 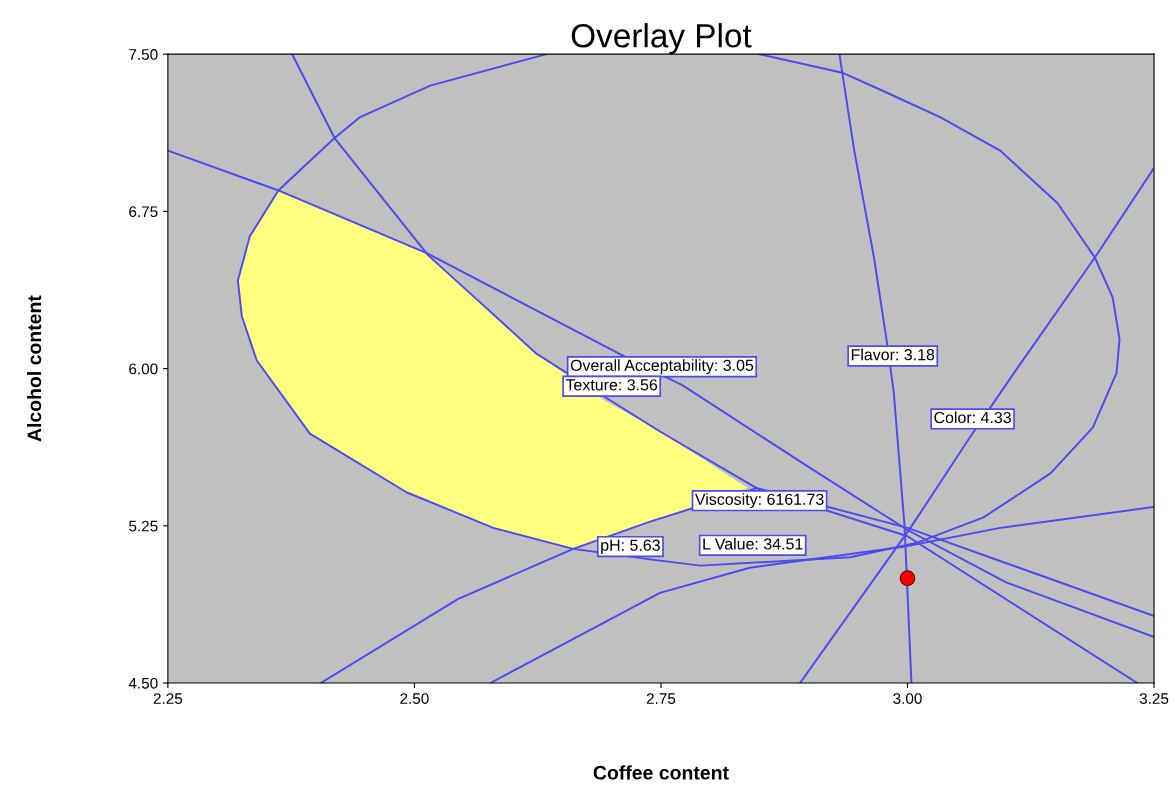 I want to click on y-axis-title: Alcohol content, so click(x=34, y=368).